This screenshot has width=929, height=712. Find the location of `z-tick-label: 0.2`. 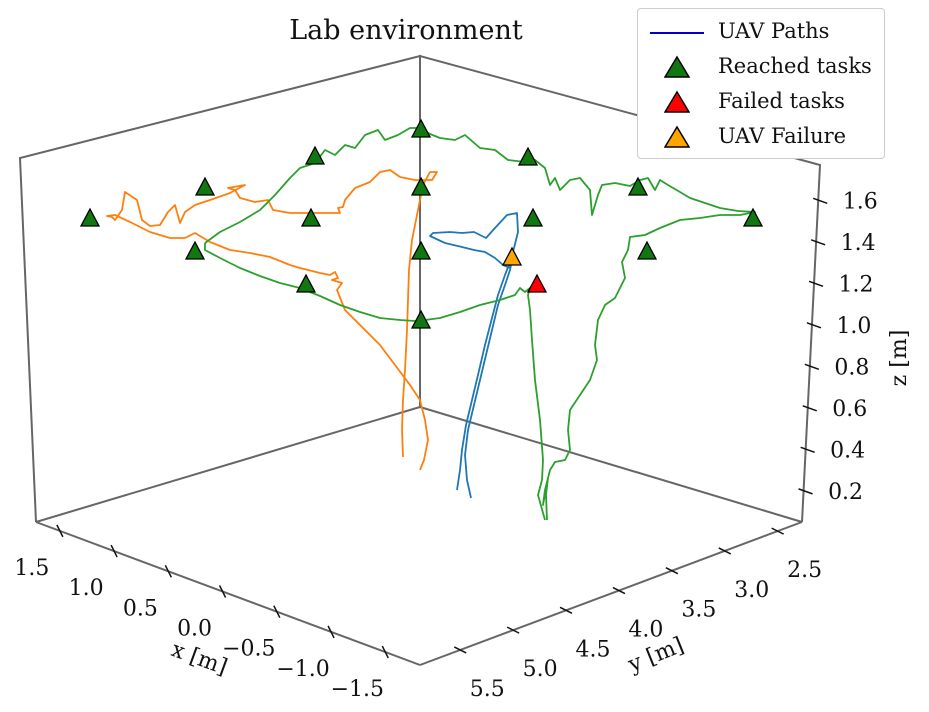

z-tick-label: 0.2 is located at coordinates (845, 492).